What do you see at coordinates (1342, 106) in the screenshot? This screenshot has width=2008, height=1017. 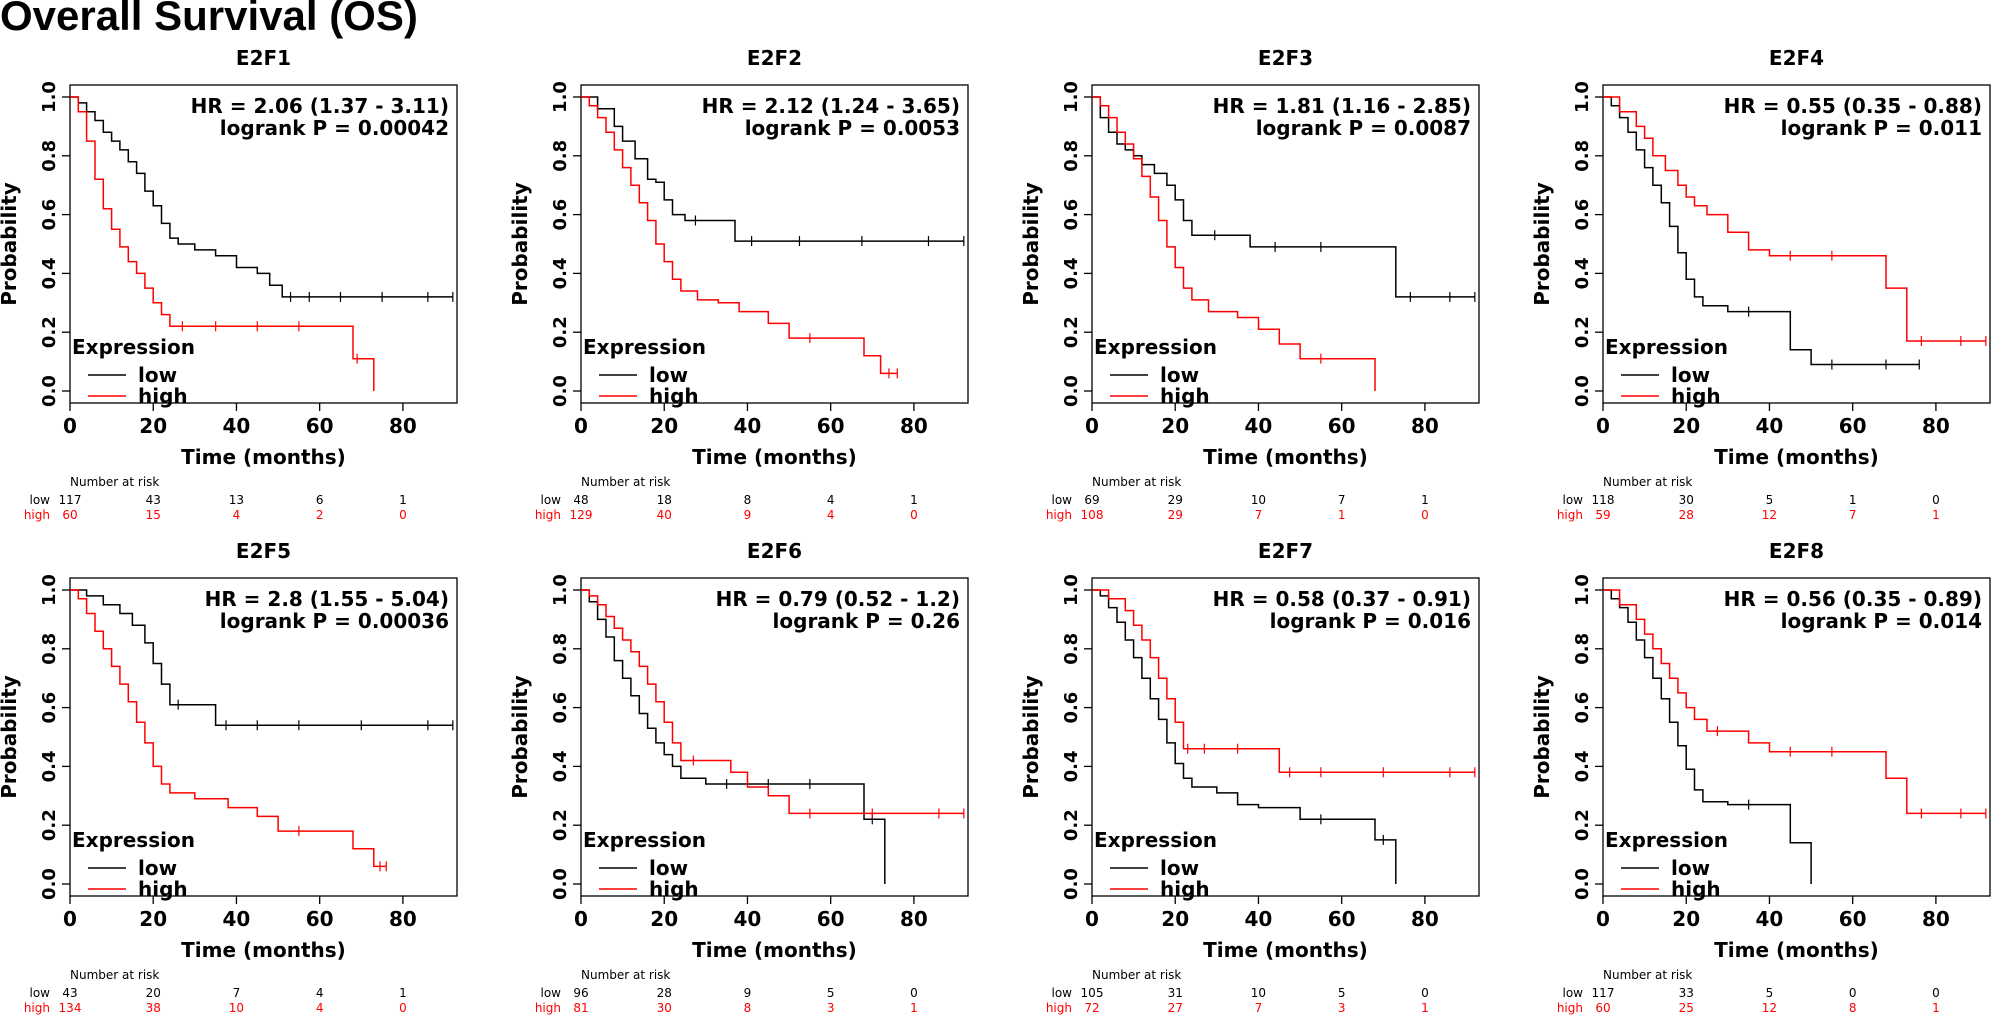 I see `hr-text: HR = 1.81 (1.16 - 2.85)` at bounding box center [1342, 106].